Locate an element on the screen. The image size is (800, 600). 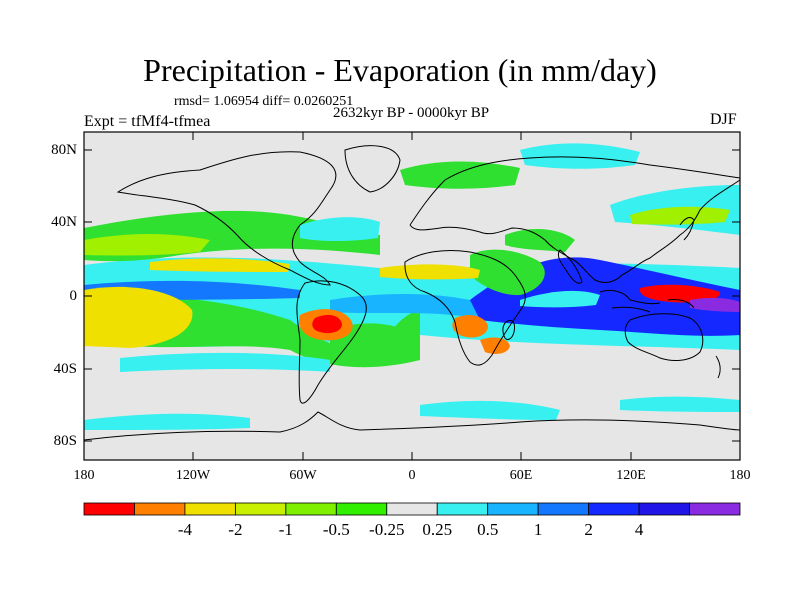
colorbar-label: 1 is located at coordinates (538, 529).